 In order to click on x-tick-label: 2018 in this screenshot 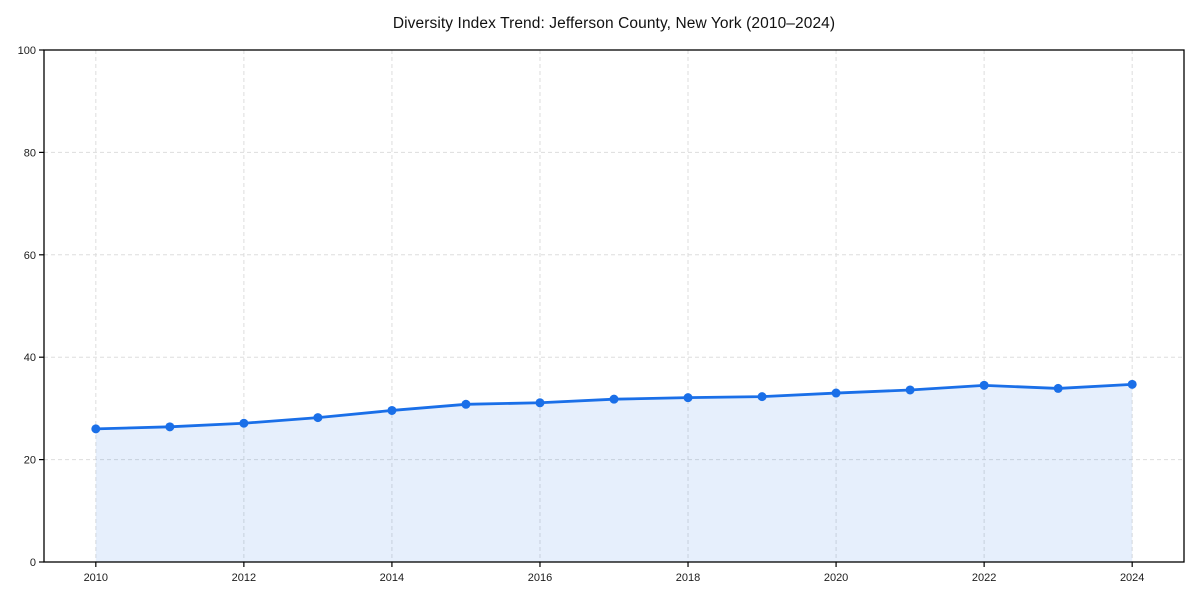, I will do `click(688, 578)`.